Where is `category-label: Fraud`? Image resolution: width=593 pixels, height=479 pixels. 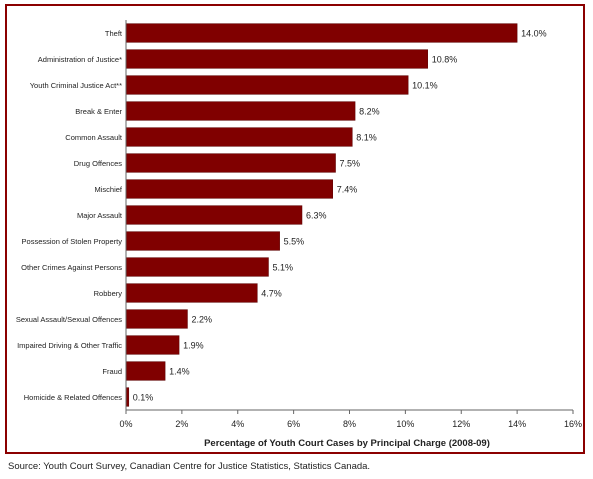
category-label: Fraud is located at coordinates (112, 371).